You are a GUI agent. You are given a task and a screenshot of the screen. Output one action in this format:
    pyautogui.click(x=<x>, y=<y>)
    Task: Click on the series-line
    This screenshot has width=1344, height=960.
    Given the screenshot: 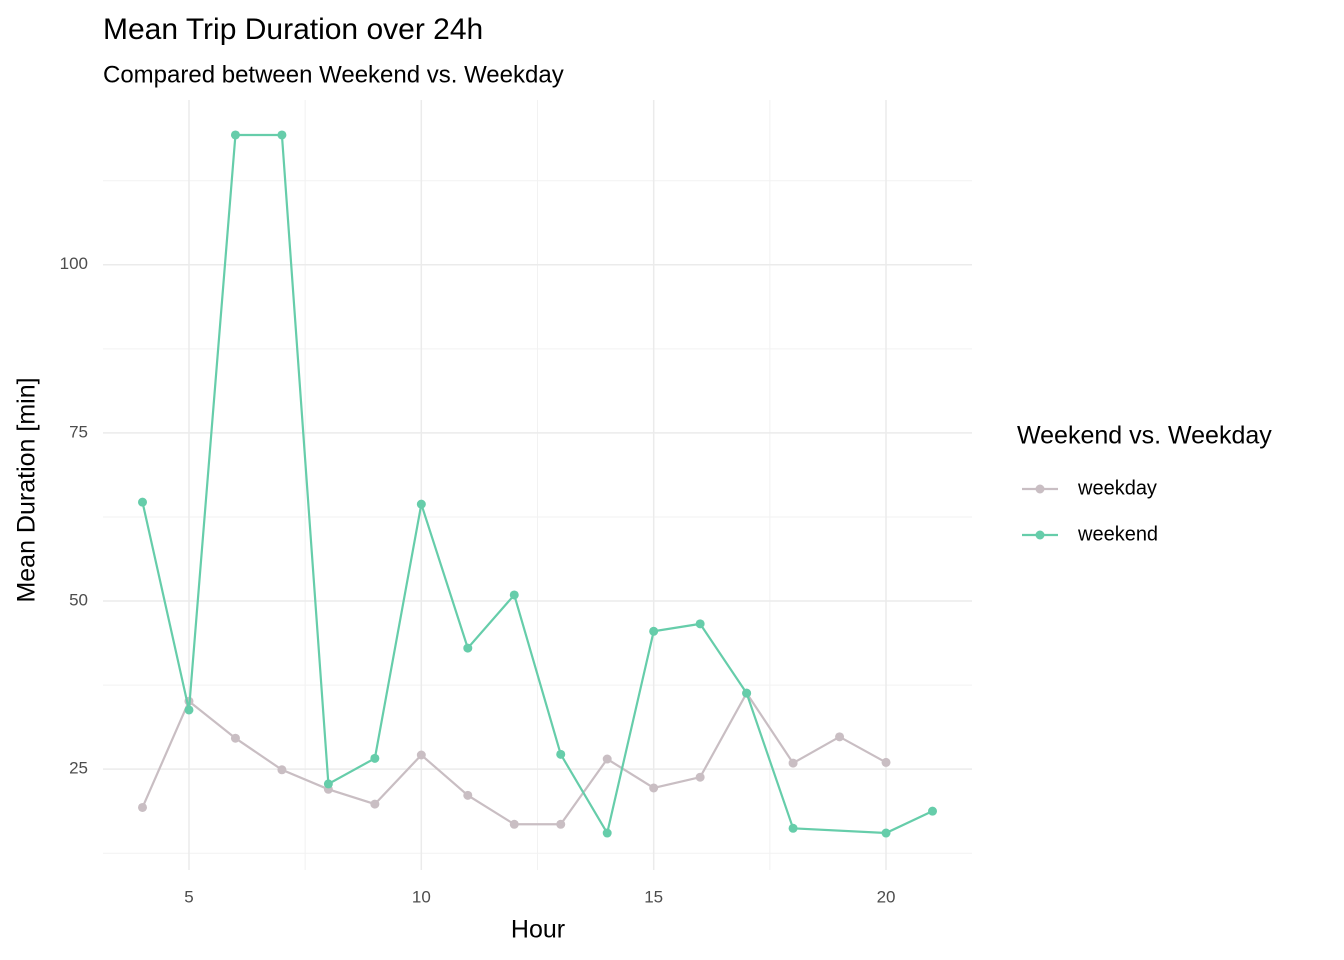 What is the action you would take?
    pyautogui.click(x=514, y=758)
    